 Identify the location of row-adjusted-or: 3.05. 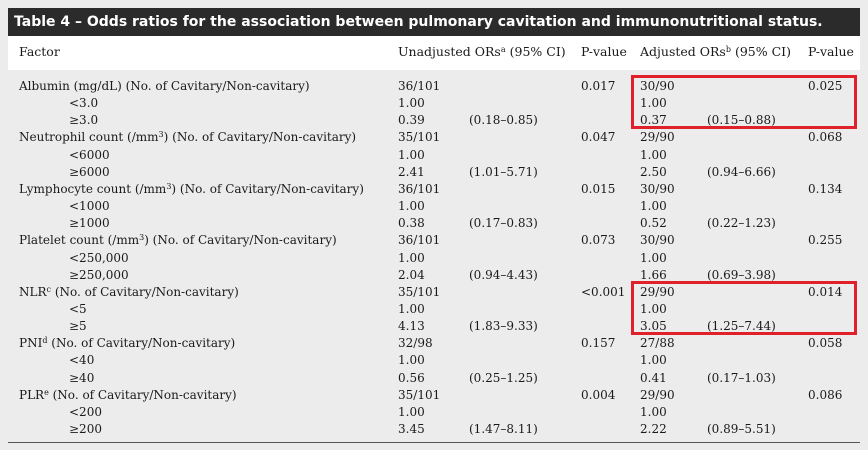
(653, 326).